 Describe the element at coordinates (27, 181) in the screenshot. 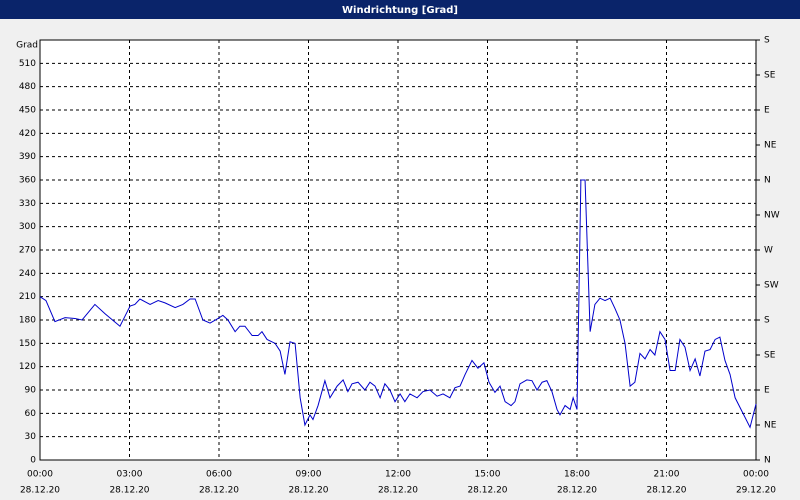

I see `y-tick-label: 360` at that location.